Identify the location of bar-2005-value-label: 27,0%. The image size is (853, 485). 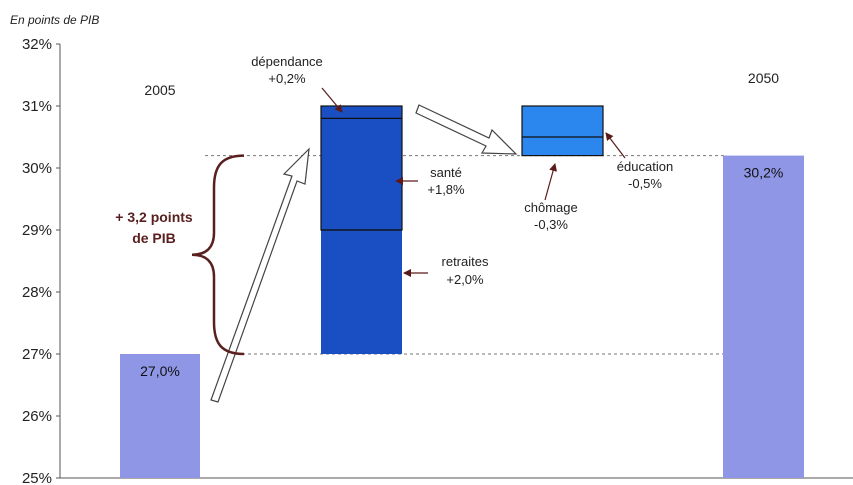
(160, 371).